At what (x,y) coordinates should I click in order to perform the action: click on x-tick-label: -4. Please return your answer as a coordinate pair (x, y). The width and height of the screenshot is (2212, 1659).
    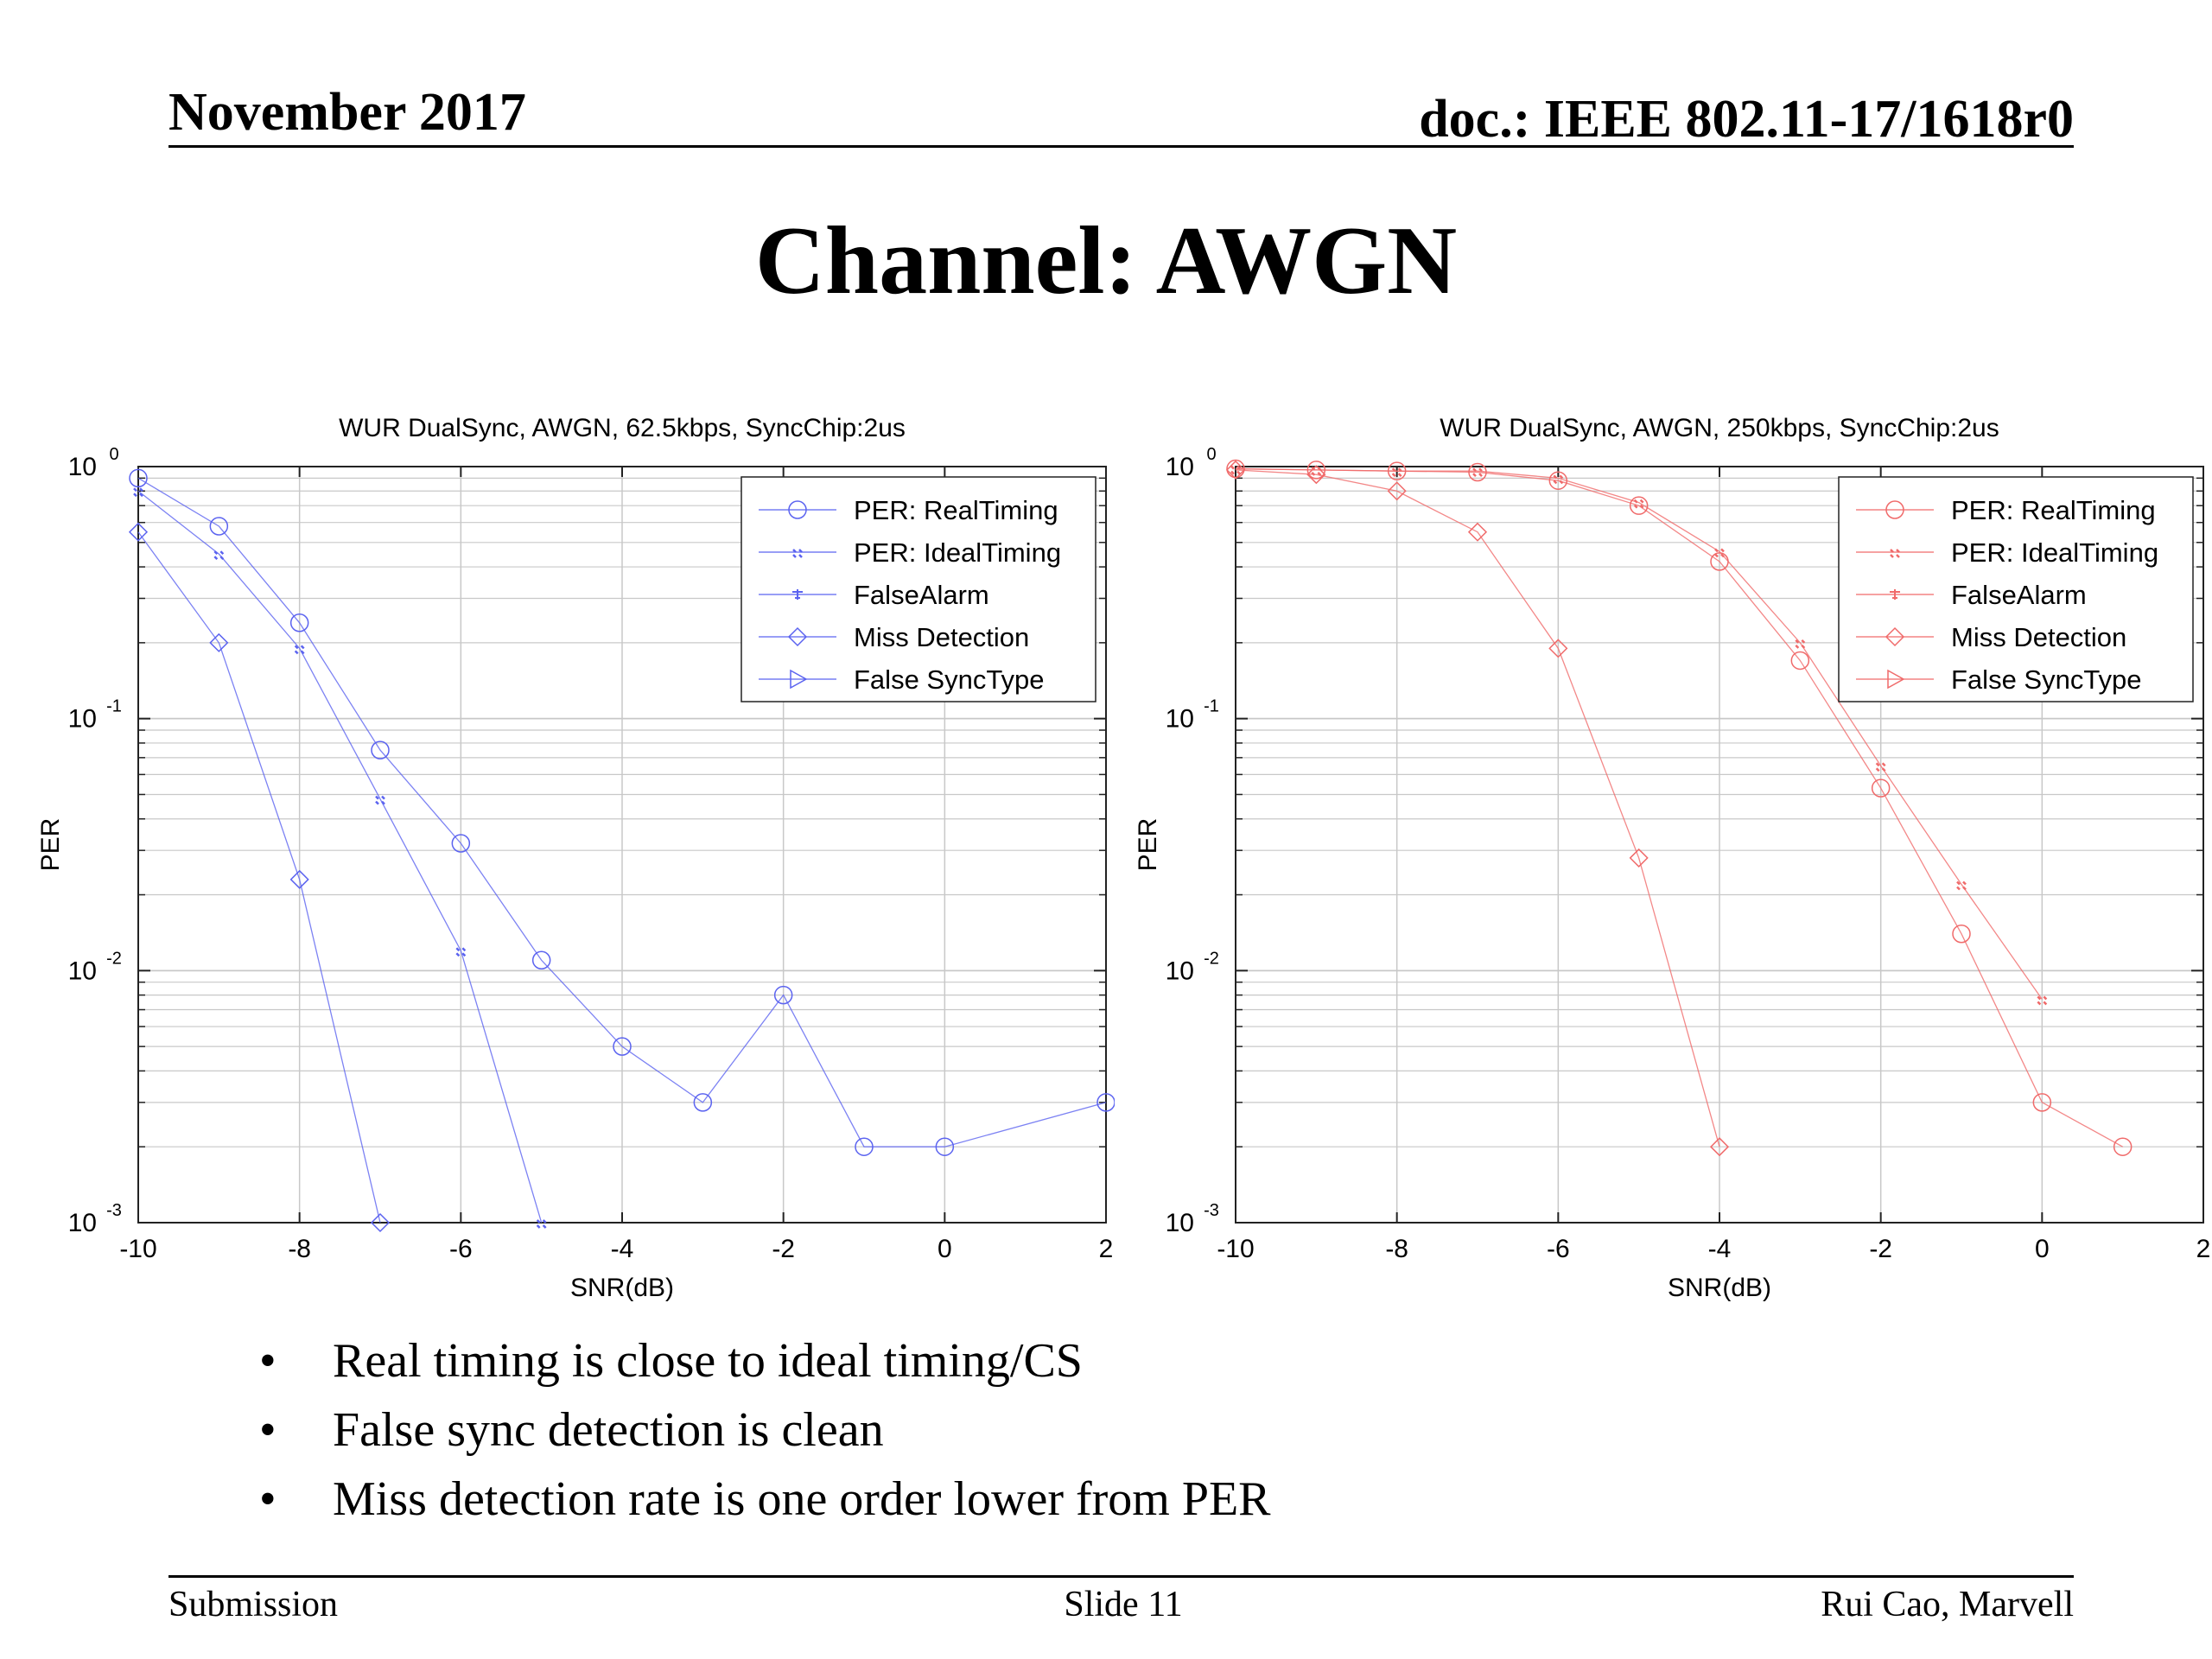
    Looking at the image, I should click on (1720, 1249).